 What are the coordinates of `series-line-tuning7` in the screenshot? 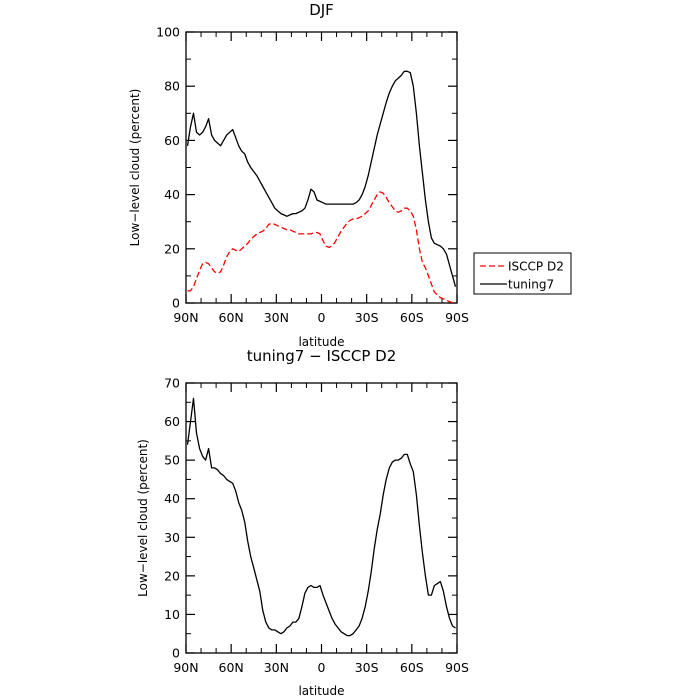 It's located at (321, 178).